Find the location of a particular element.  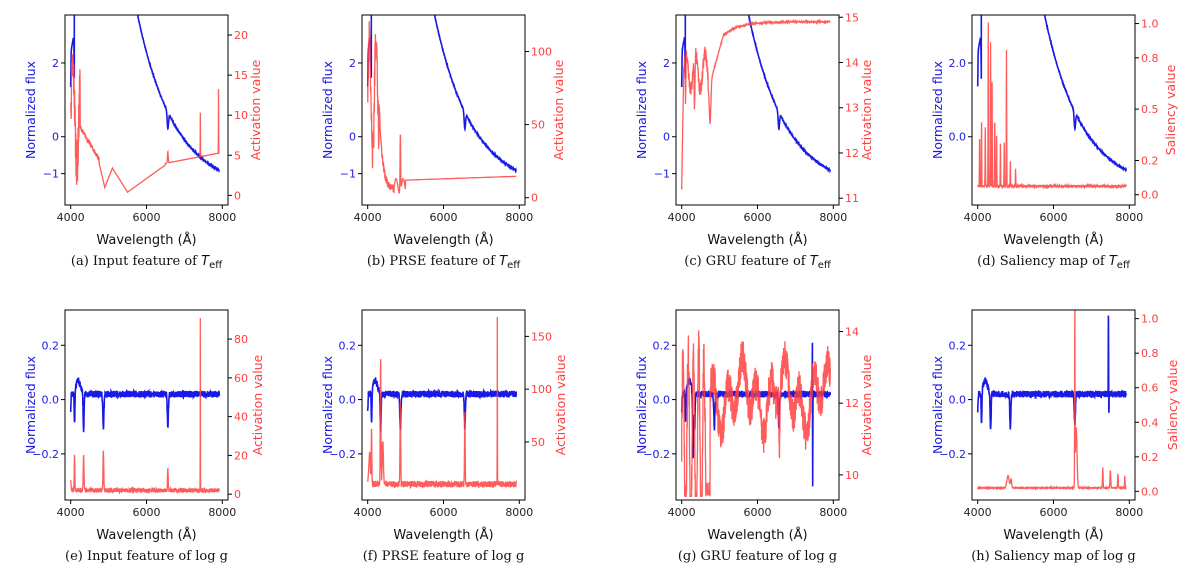

series-line-right-a is located at coordinates (145, 123).